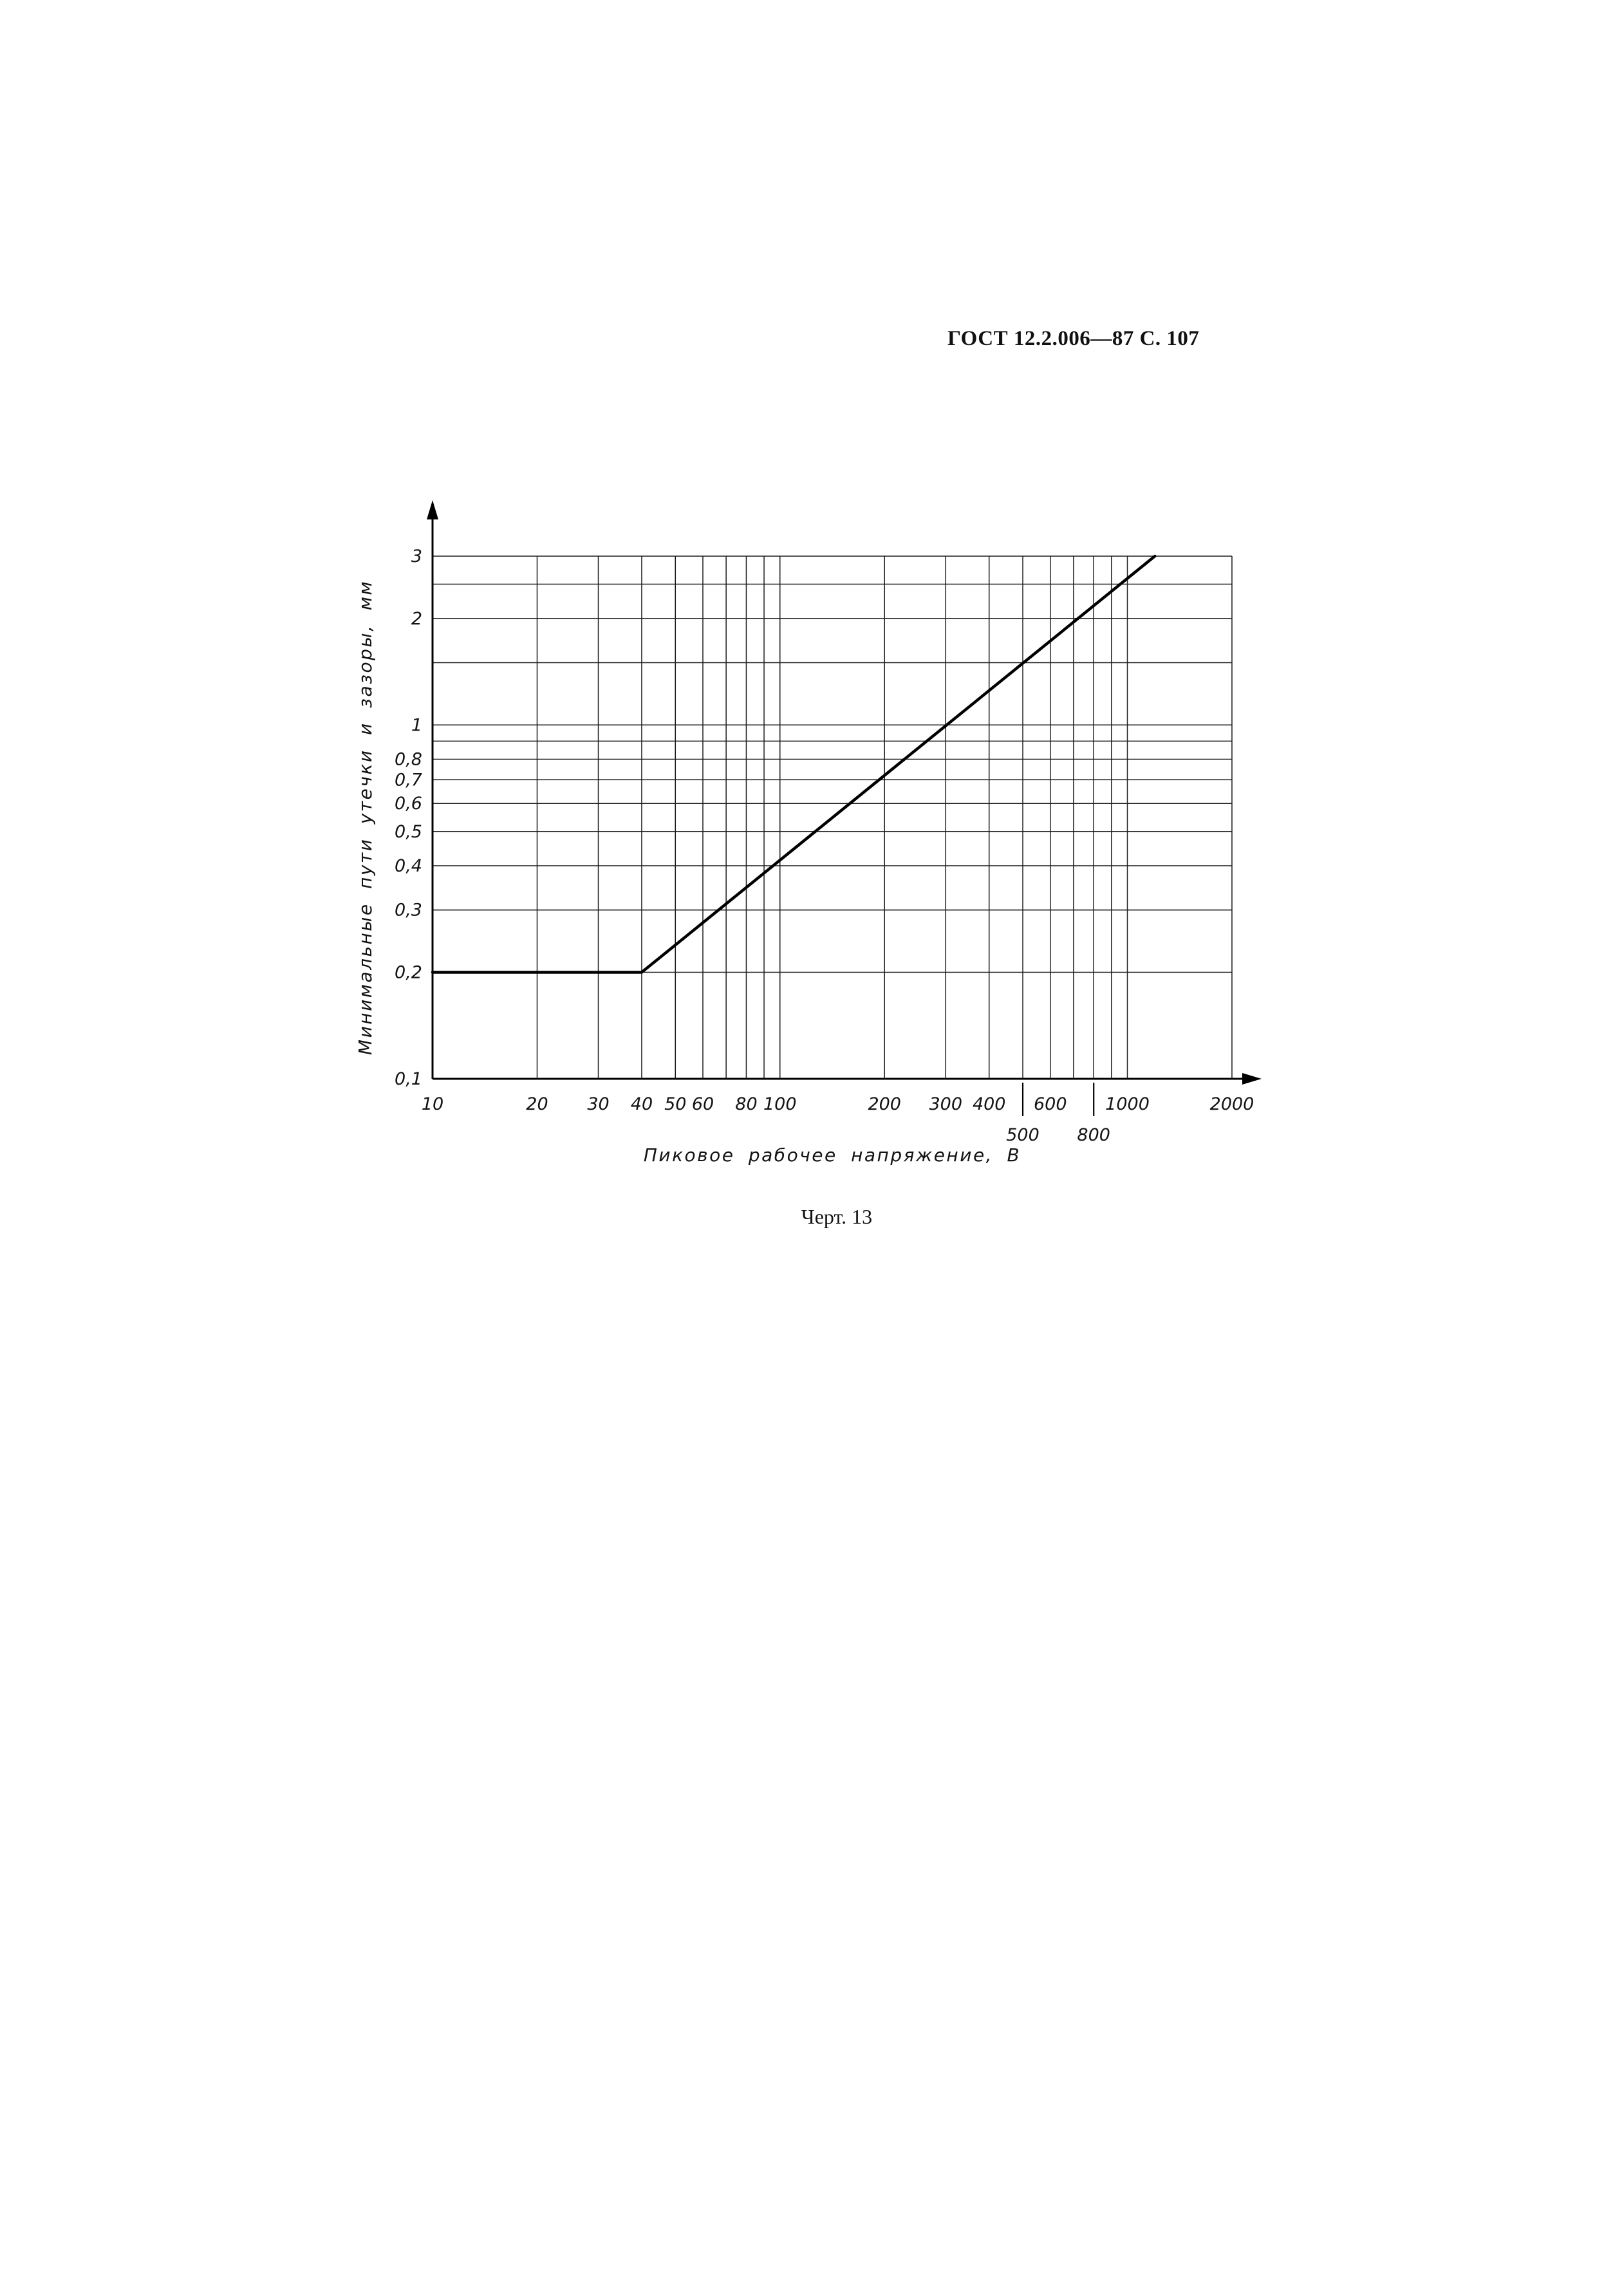  Describe the element at coordinates (537, 1104) in the screenshot. I see `x-tick-label: 20` at that location.